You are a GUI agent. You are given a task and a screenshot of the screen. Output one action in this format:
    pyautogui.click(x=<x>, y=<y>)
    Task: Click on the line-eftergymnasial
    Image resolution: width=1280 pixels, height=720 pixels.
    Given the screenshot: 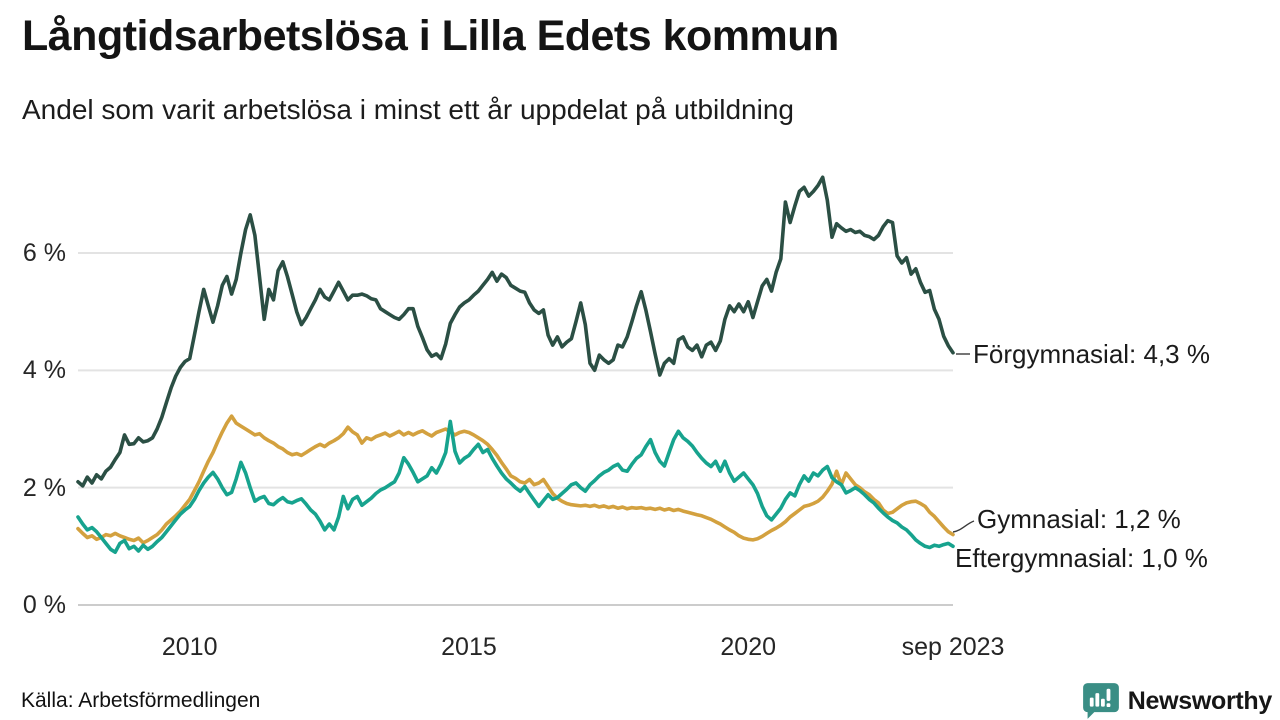 What is the action you would take?
    pyautogui.click(x=515, y=487)
    